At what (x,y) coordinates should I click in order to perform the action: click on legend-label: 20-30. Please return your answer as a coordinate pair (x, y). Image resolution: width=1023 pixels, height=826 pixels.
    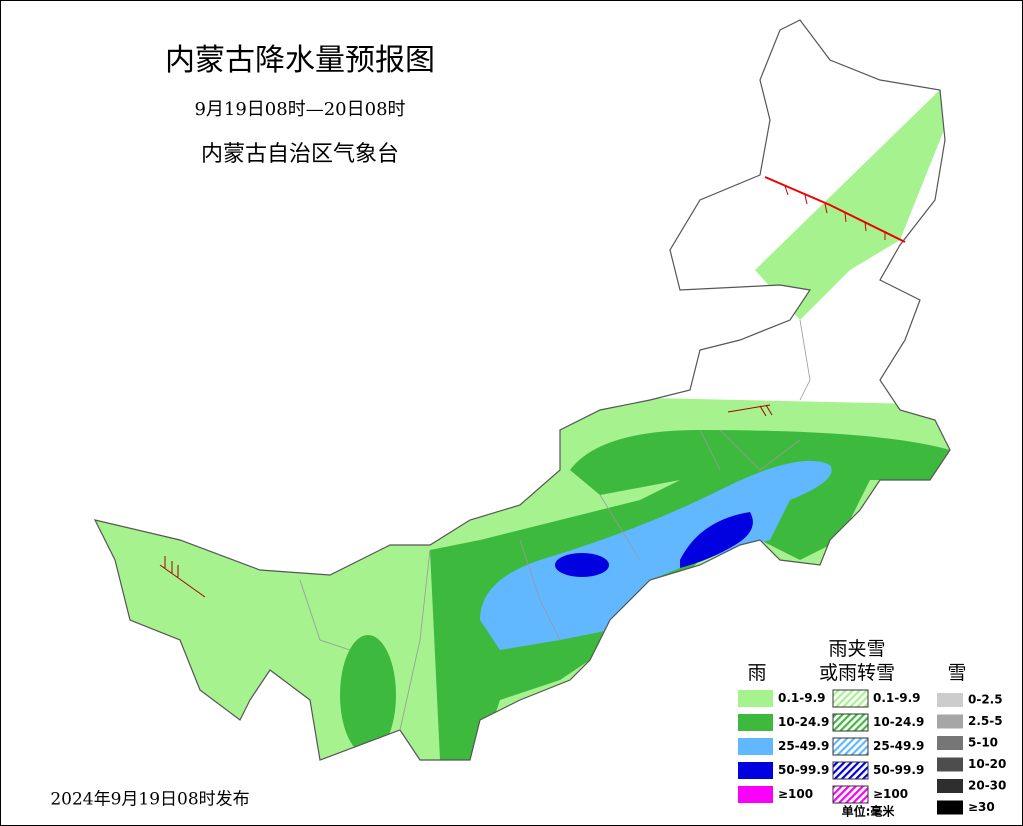
    Looking at the image, I should click on (987, 786).